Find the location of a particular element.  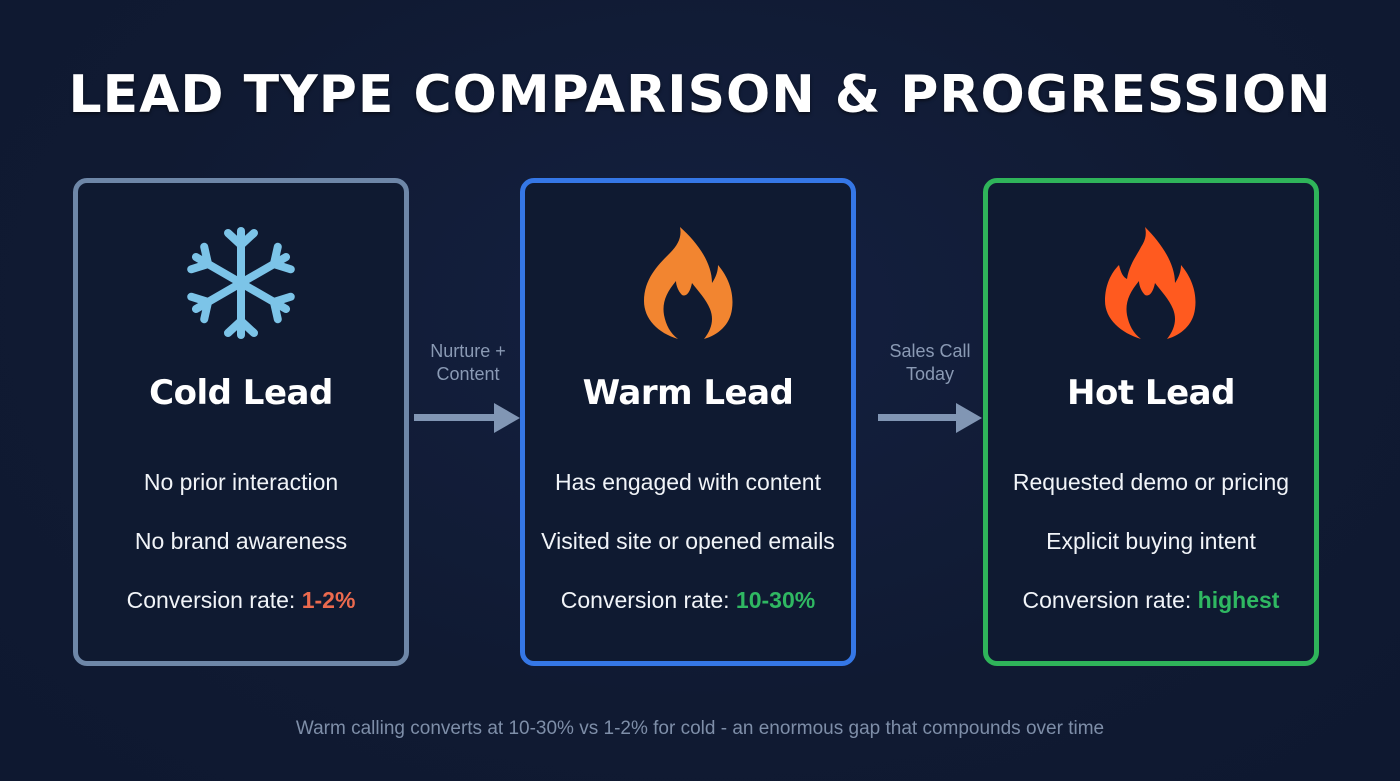

card-title: Hot Lead is located at coordinates (1151, 393).